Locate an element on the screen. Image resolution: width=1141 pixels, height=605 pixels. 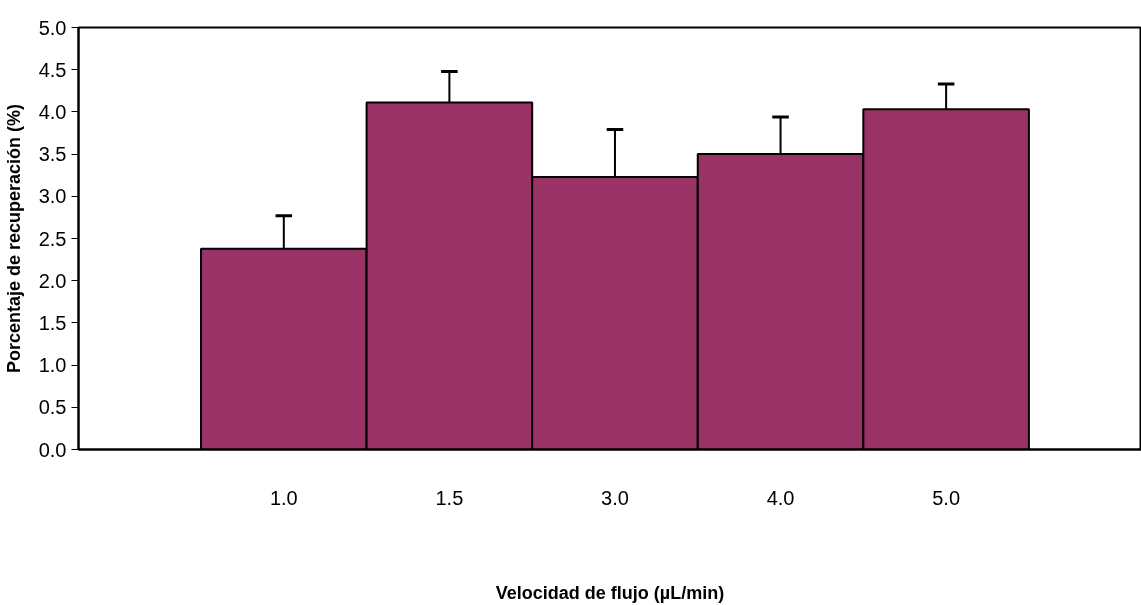
y-tick-label: 2.5 is located at coordinates (52, 238).